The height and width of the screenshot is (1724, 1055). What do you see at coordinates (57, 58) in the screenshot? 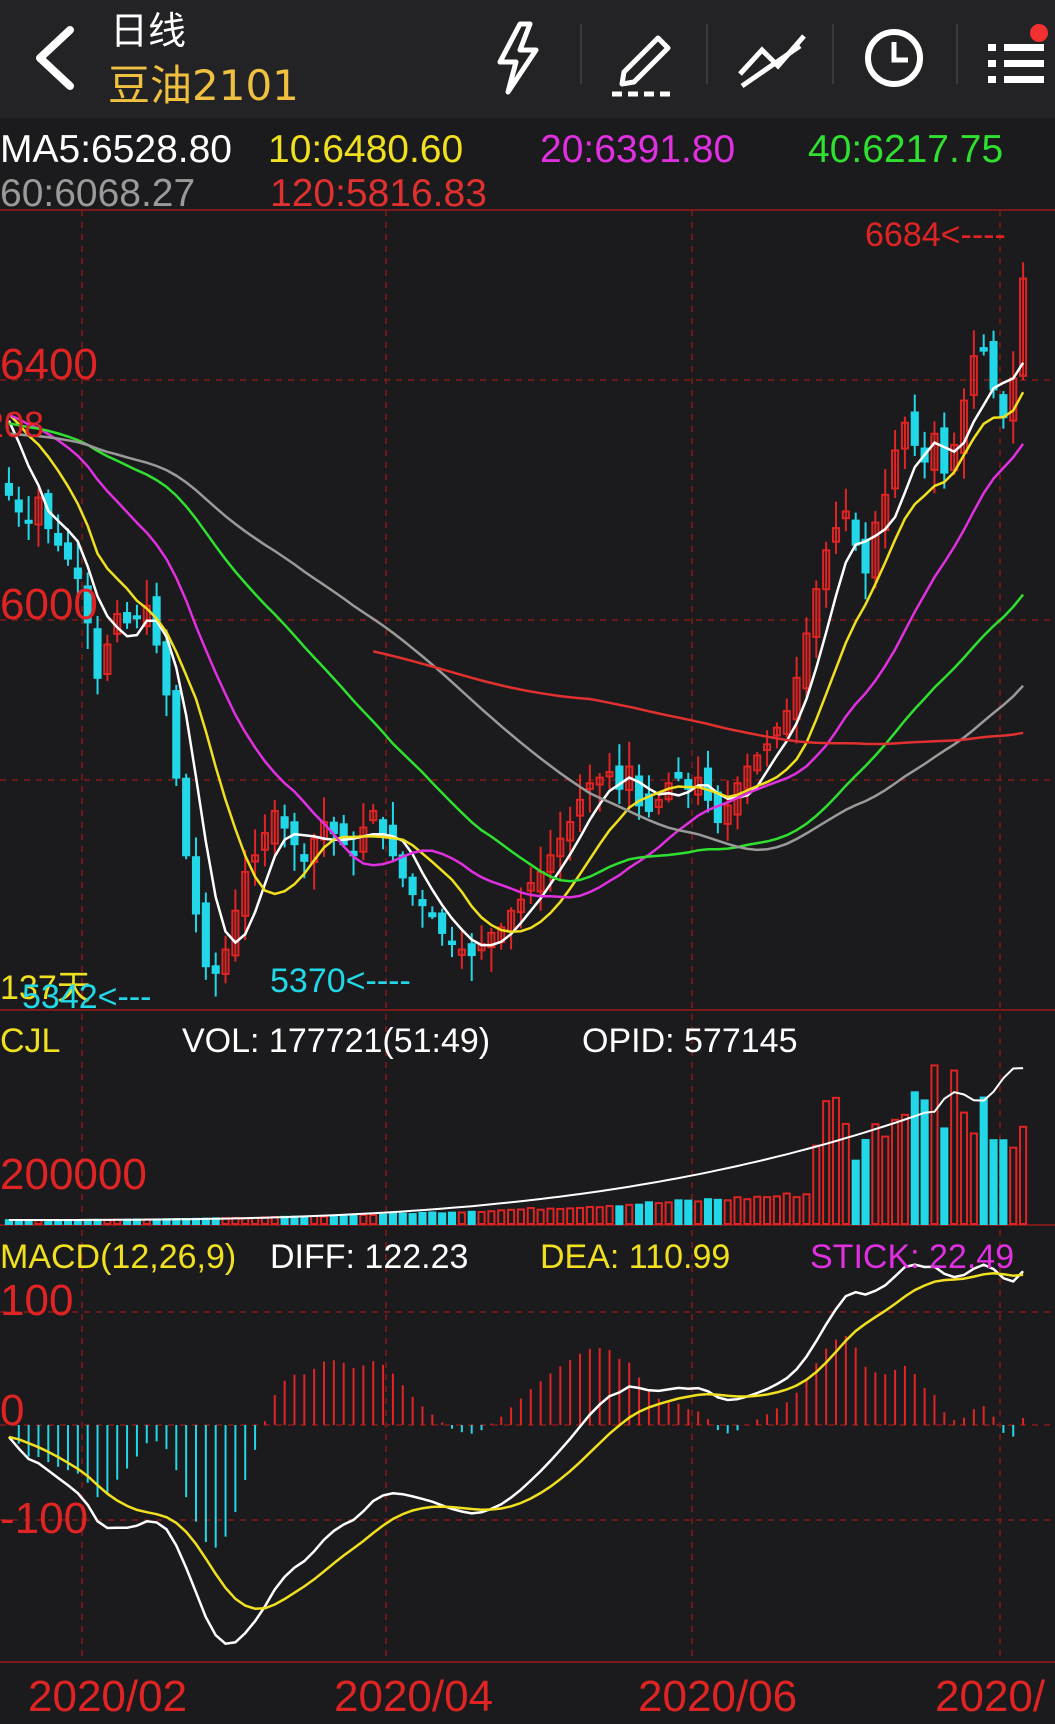
I see `back-button` at bounding box center [57, 58].